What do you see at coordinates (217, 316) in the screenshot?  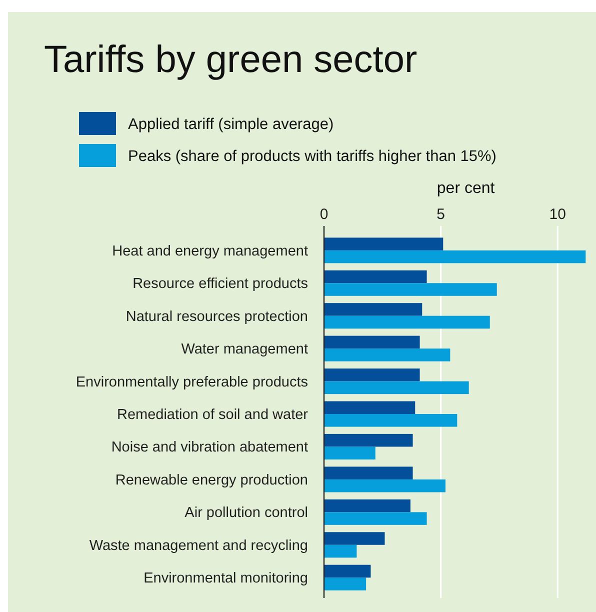 I see `y-tick-label: Natural resources protection` at bounding box center [217, 316].